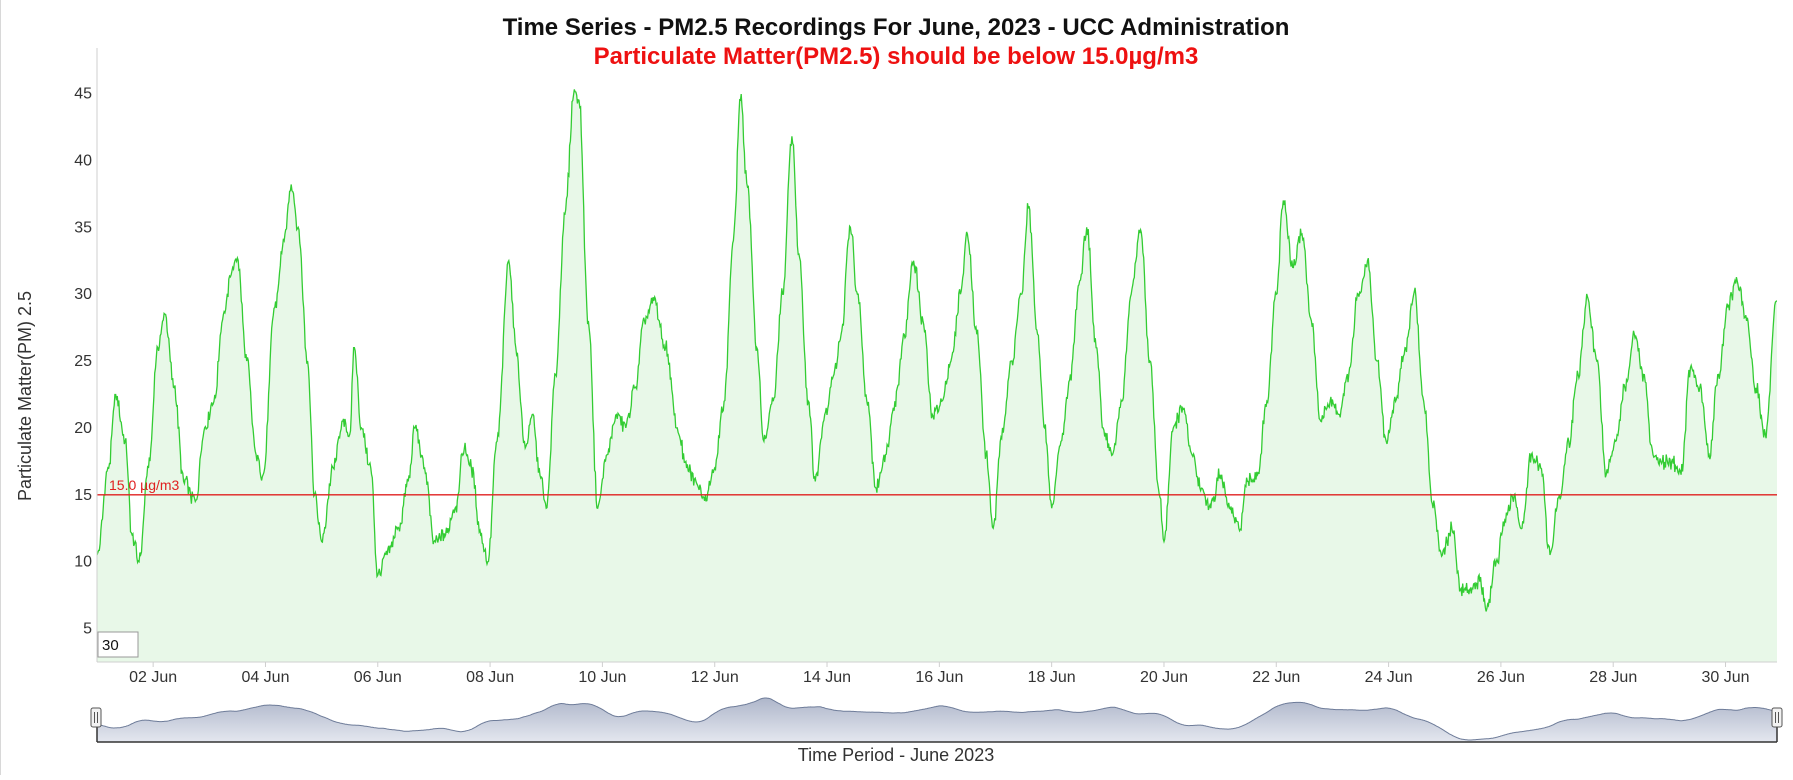 Image resolution: width=1793 pixels, height=780 pixels. I want to click on left-border, so click(0, 387).